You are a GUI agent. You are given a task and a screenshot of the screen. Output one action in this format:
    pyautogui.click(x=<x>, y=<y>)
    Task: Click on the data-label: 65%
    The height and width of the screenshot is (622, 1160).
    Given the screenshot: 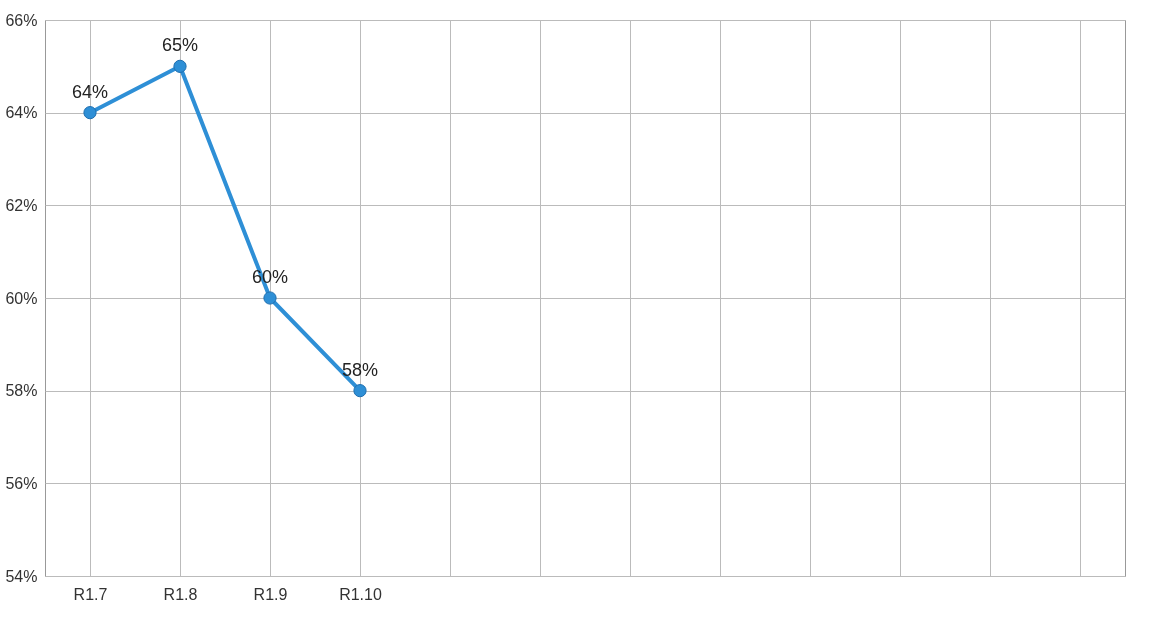 What is the action you would take?
    pyautogui.click(x=180, y=45)
    